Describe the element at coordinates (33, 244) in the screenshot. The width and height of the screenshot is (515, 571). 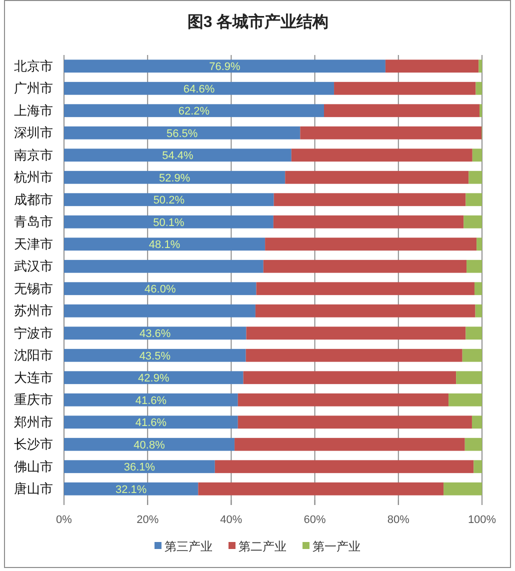
I see `y-tick-label: 天津市` at that location.